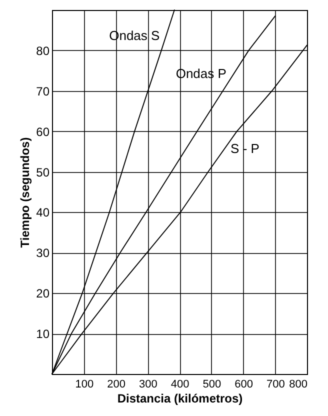  Describe the element at coordinates (180, 399) in the screenshot. I see `x-axis-title: Distancia (kilómetros)` at that location.